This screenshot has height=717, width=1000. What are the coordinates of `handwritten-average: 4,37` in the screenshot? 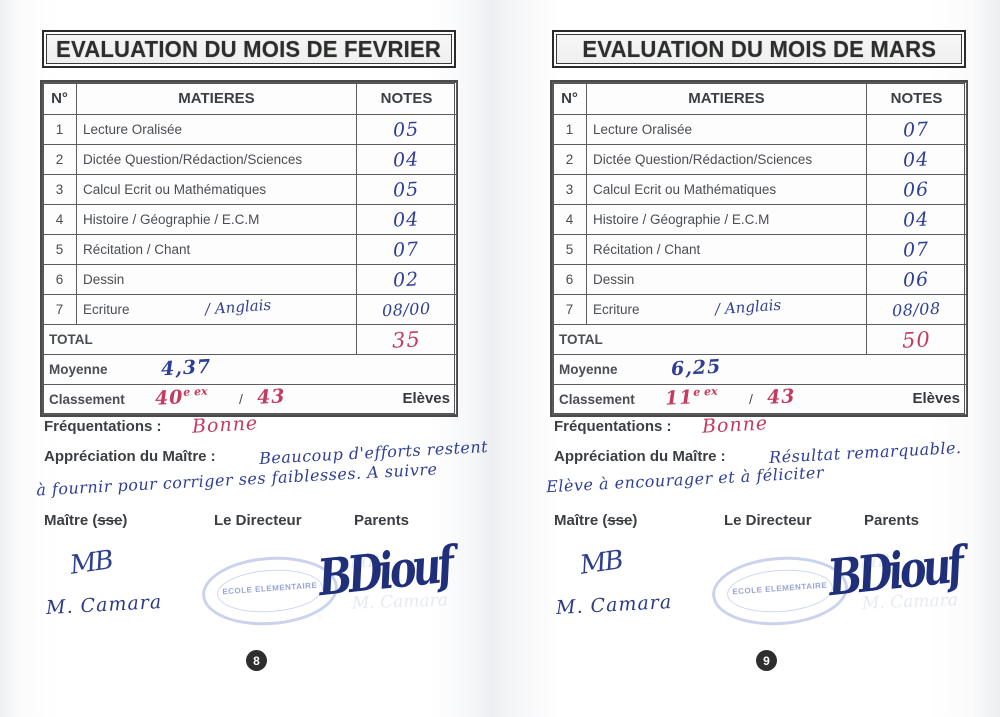 It's located at (186, 368).